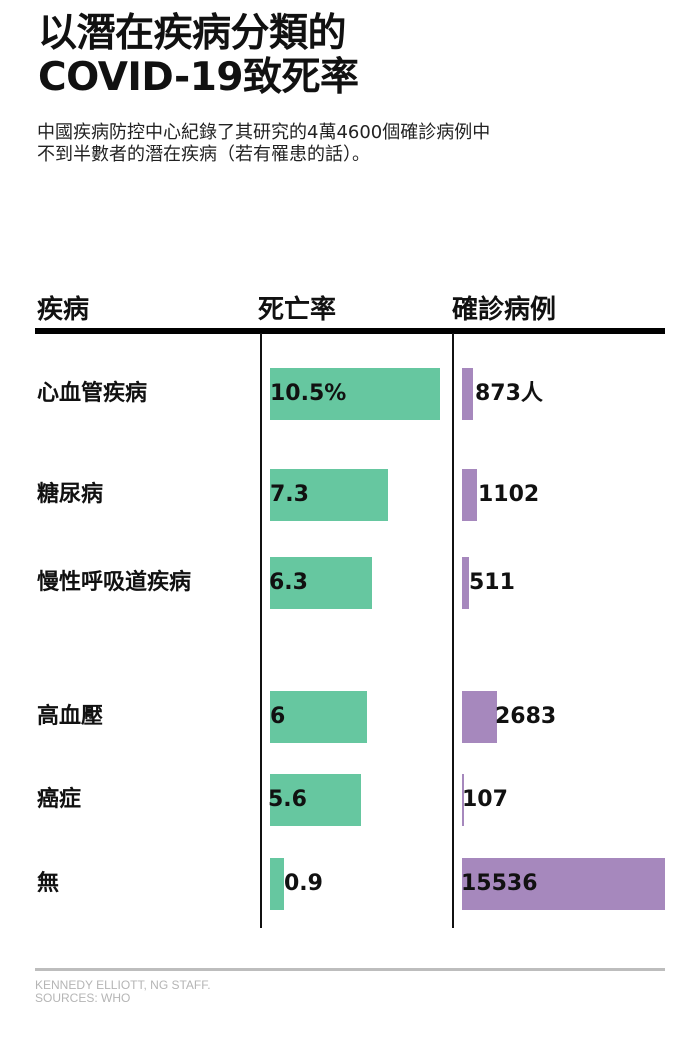 This screenshot has width=700, height=1059. What do you see at coordinates (198, 77) in the screenshot?
I see `chart-title-line-2: COVID-19致死率` at bounding box center [198, 77].